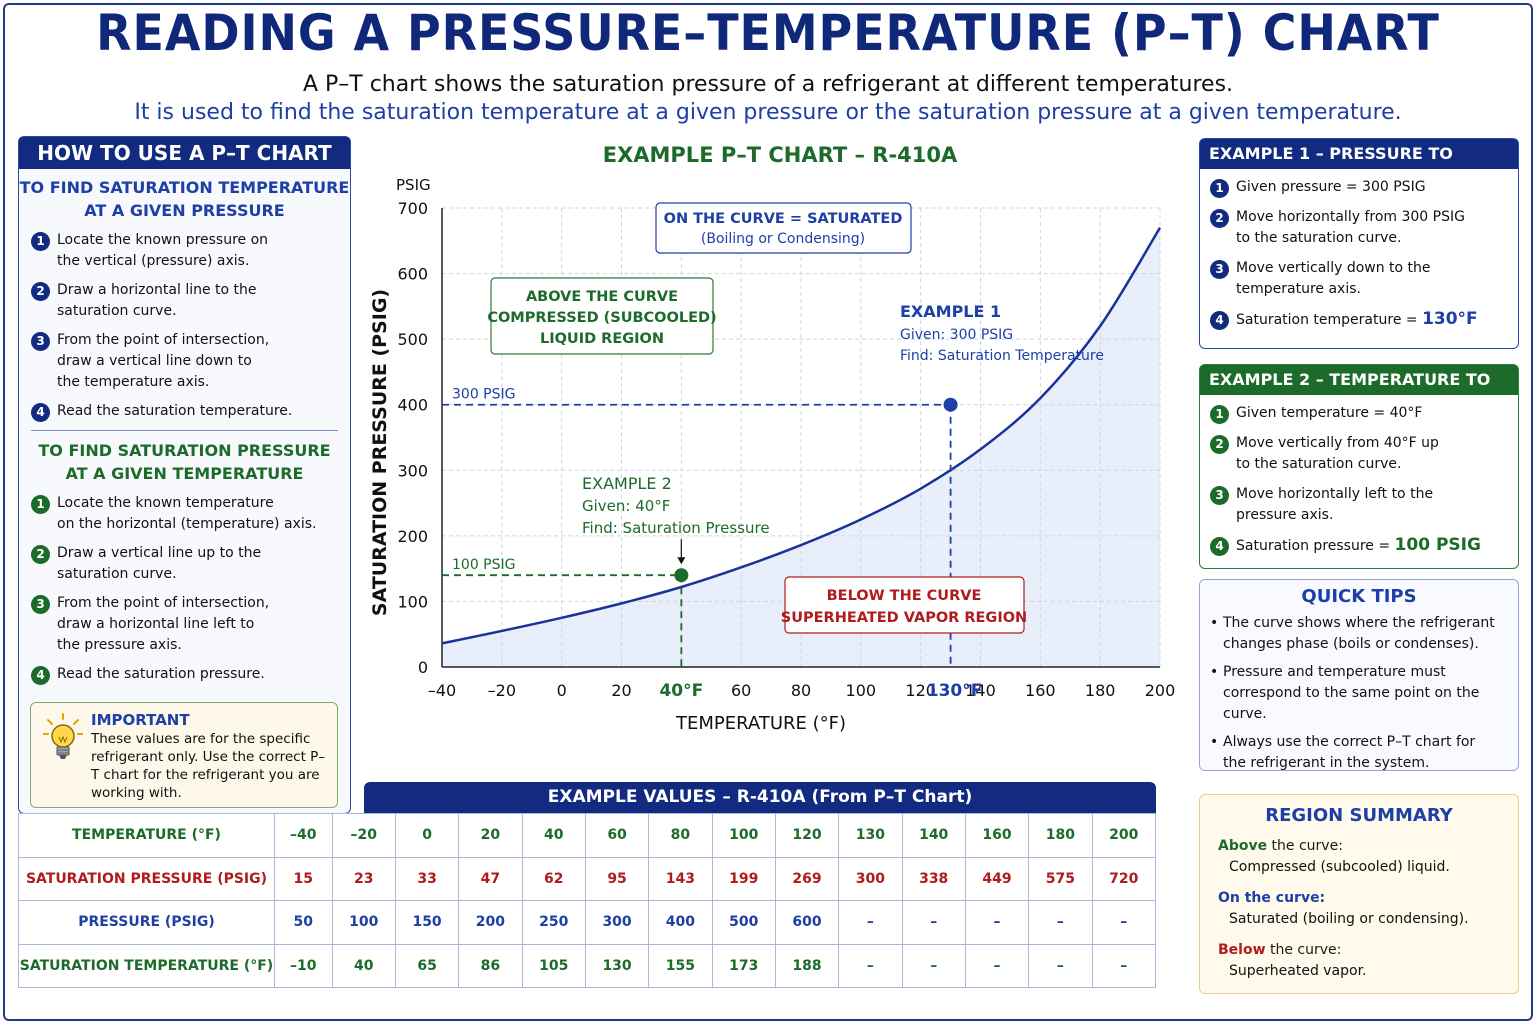  I want to click on example1-header: EXAMPLE 1 – PRESSURE TO TEMPERATURE, so click(1359, 166).